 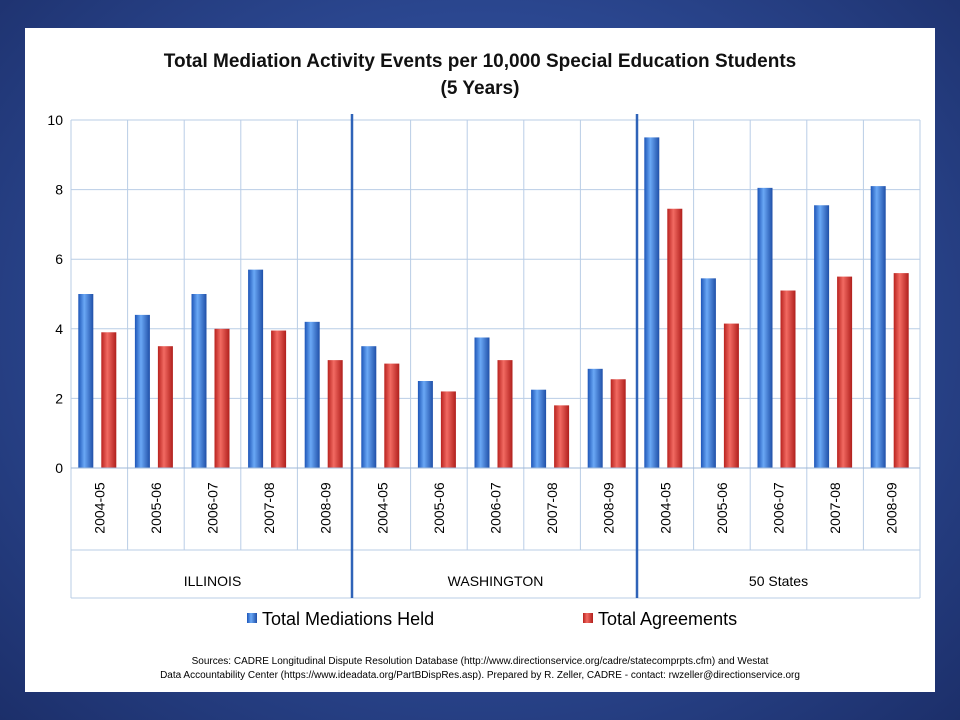 I want to click on group-label: WASHINGTON, so click(x=496, y=581).